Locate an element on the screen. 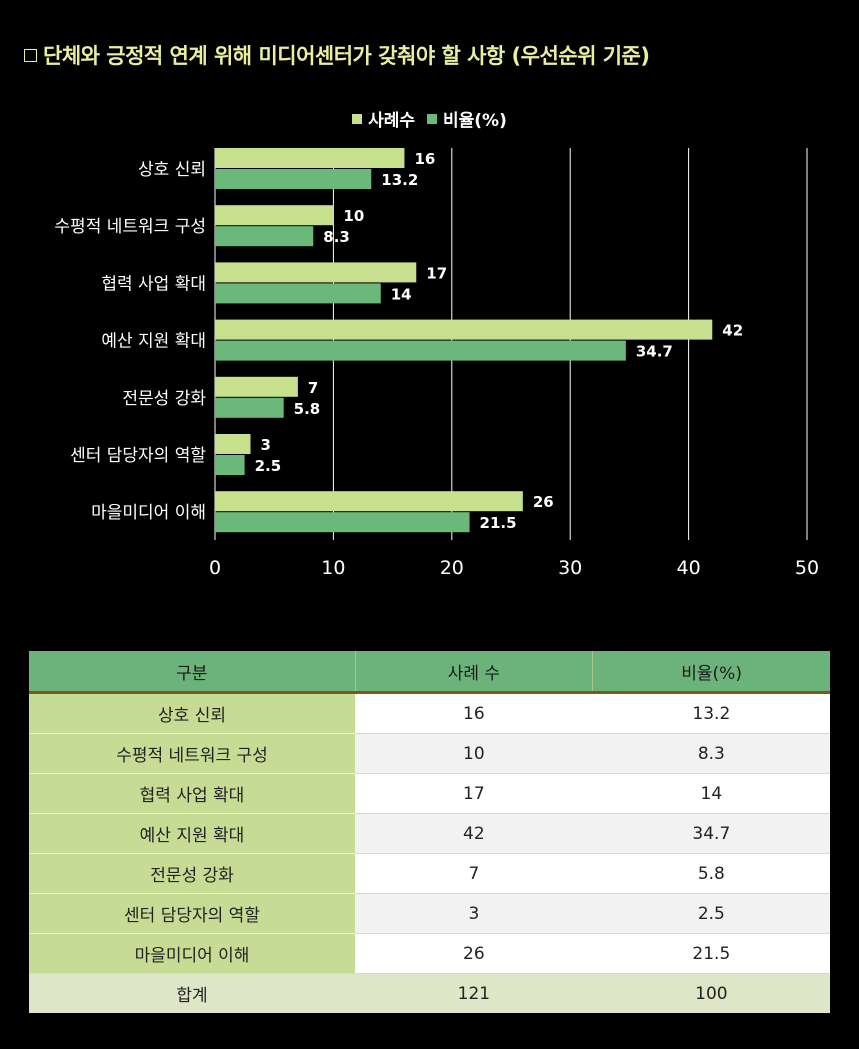 This screenshot has width=859, height=1049. table-row: 상호 신뢰 16 13.2 is located at coordinates (429, 713).